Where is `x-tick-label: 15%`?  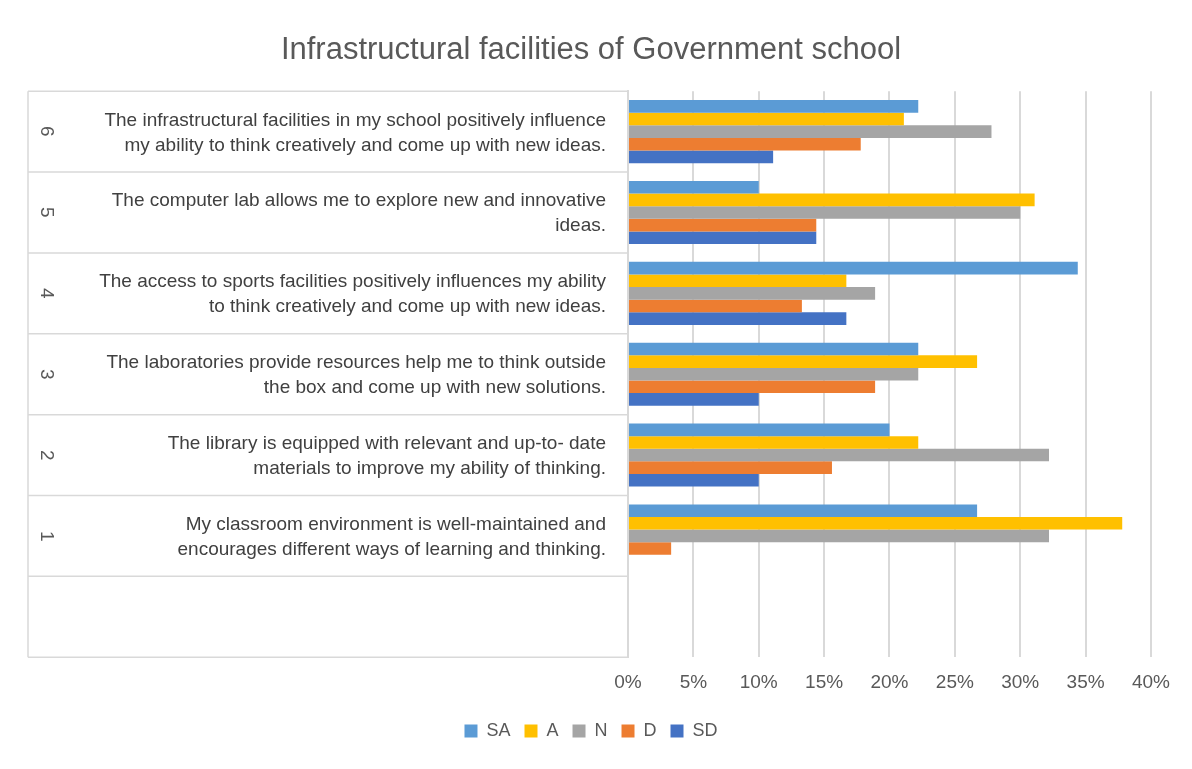 x-tick-label: 15% is located at coordinates (824, 681).